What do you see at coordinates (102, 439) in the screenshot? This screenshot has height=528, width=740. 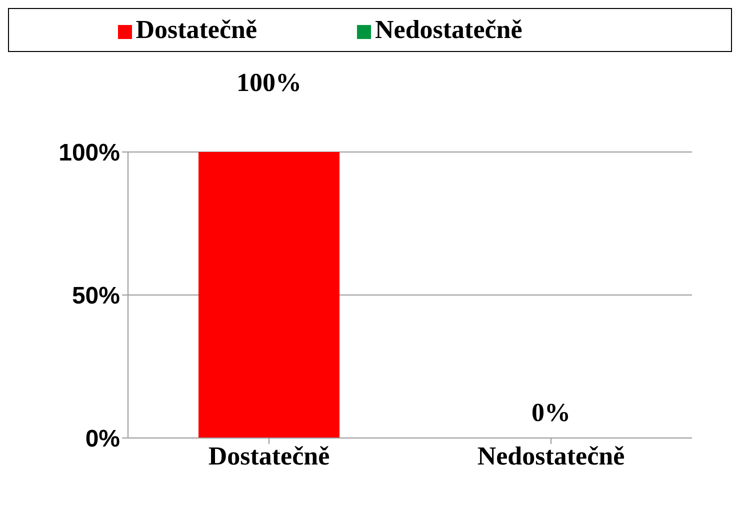 I see `y-tick-label: 0%` at bounding box center [102, 439].